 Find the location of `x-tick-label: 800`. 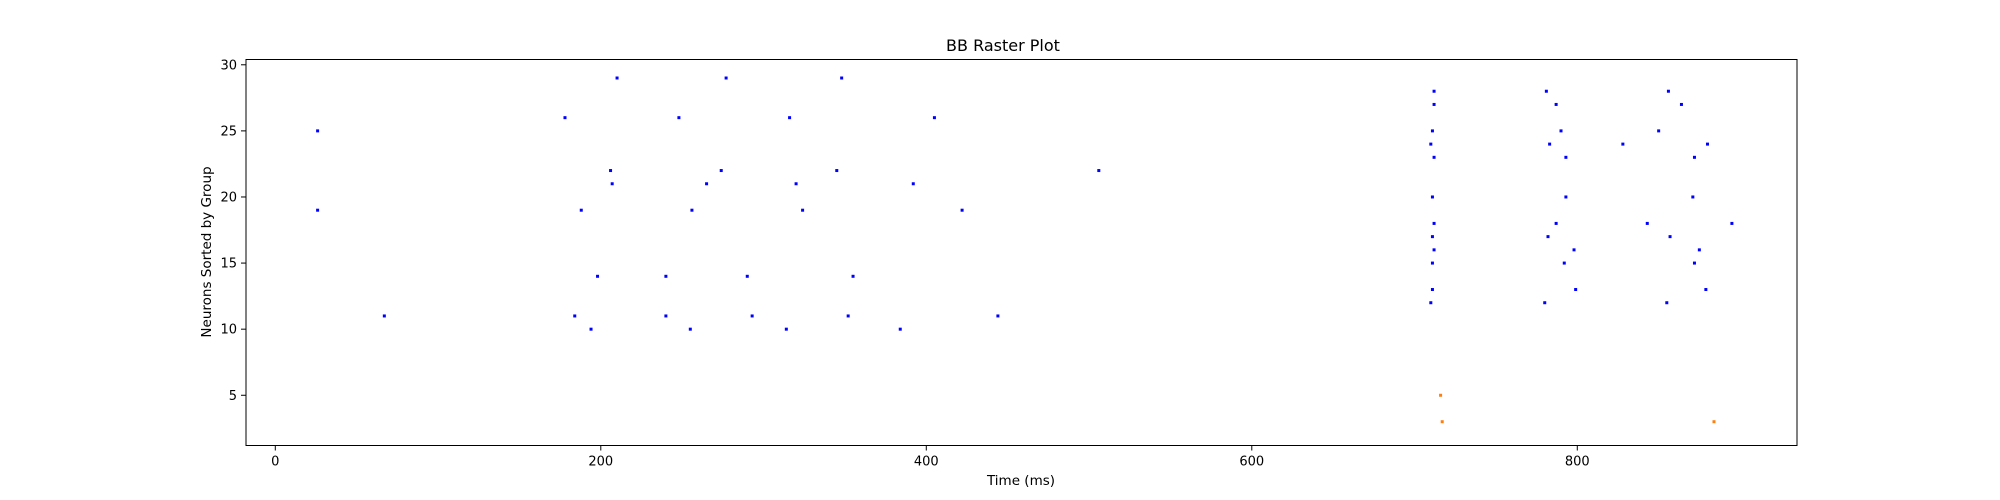

x-tick-label: 800 is located at coordinates (1577, 462).